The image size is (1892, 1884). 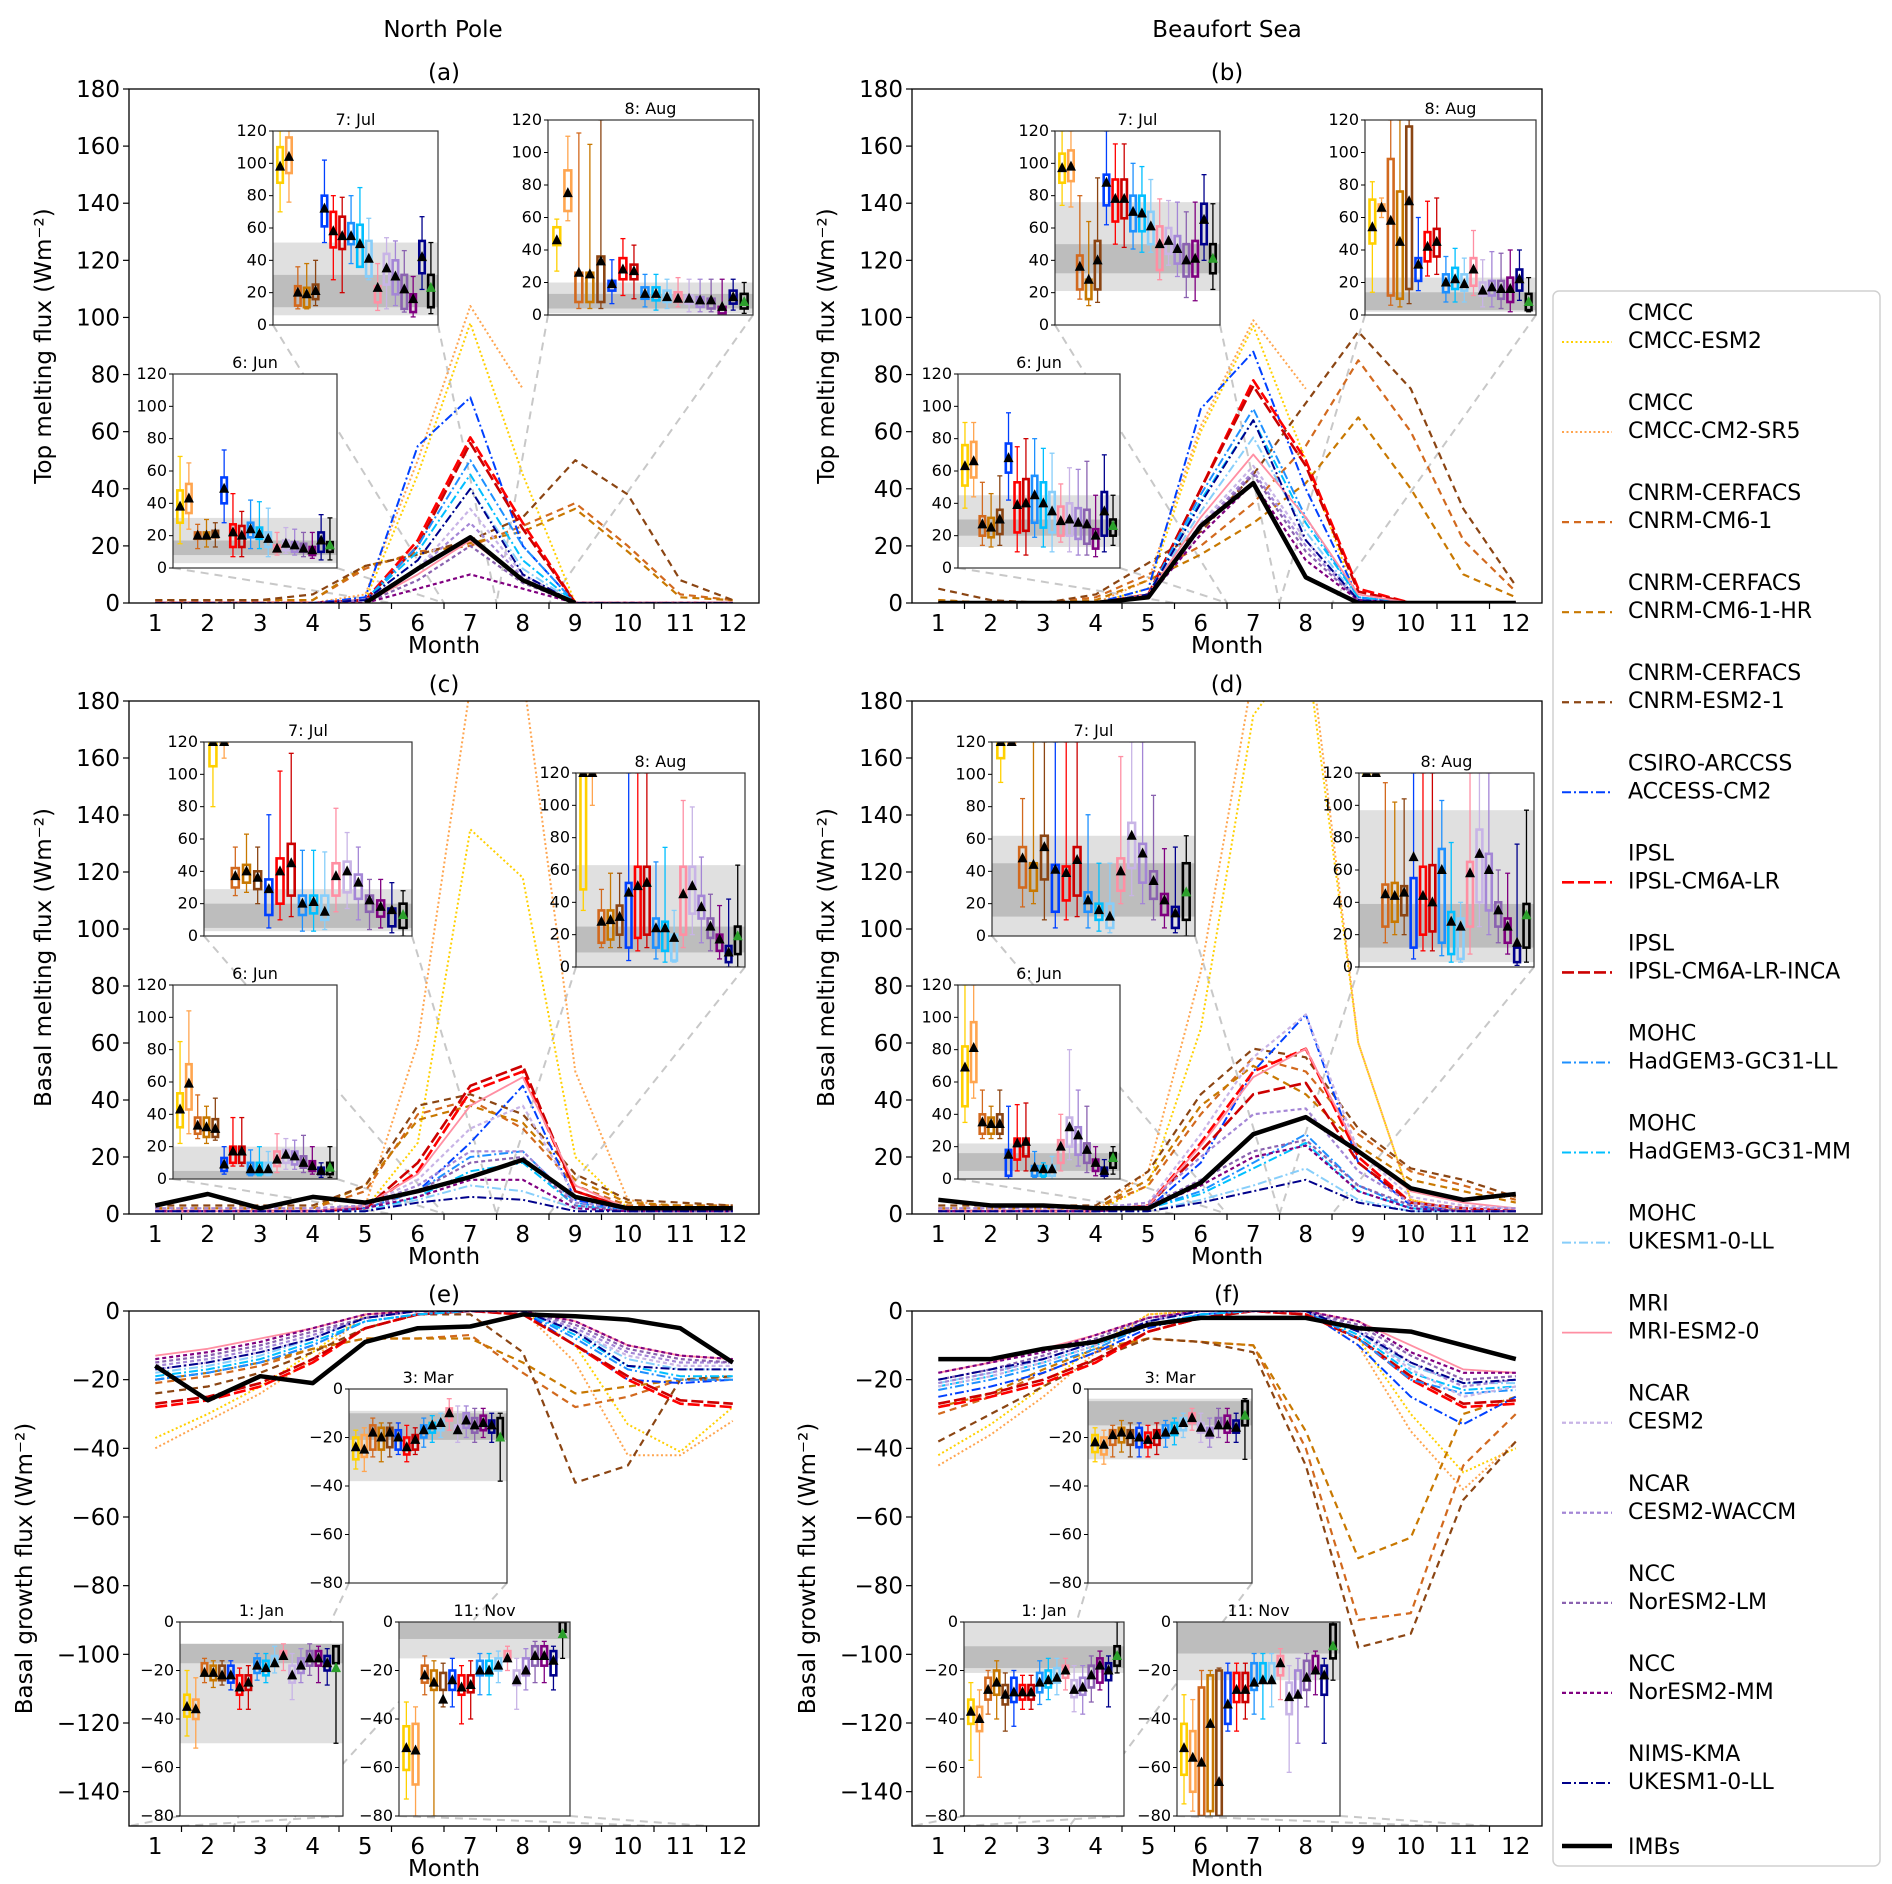 What do you see at coordinates (351, 230) in the screenshot?
I see `box-hadgem3-gc31-ll` at bounding box center [351, 230].